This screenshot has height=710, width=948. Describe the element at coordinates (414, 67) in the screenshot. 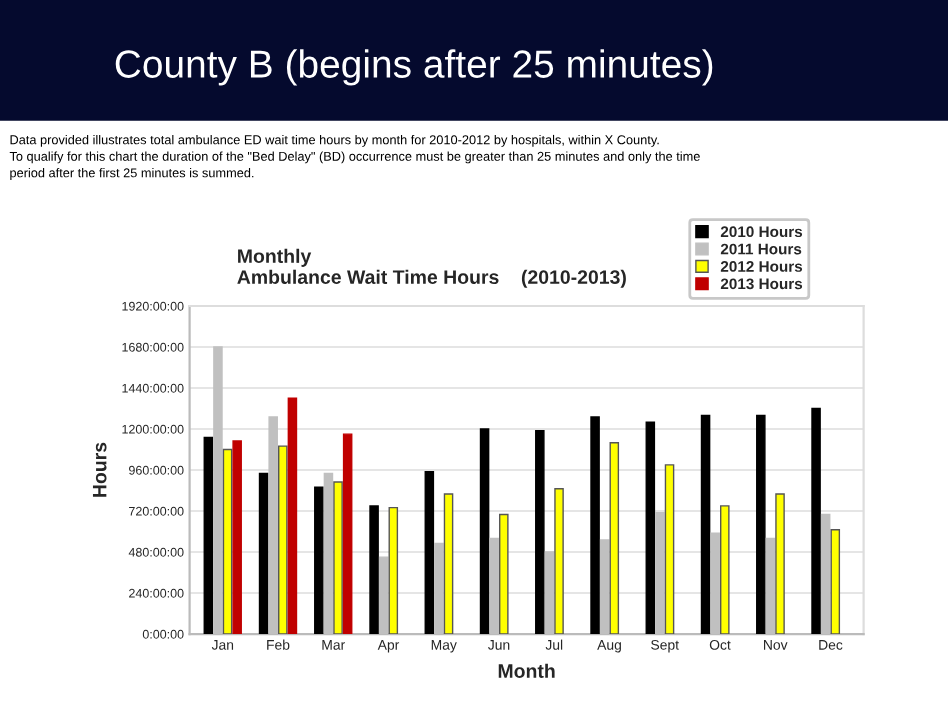

I see `text: County B (begins after 25 minutes)` at that location.